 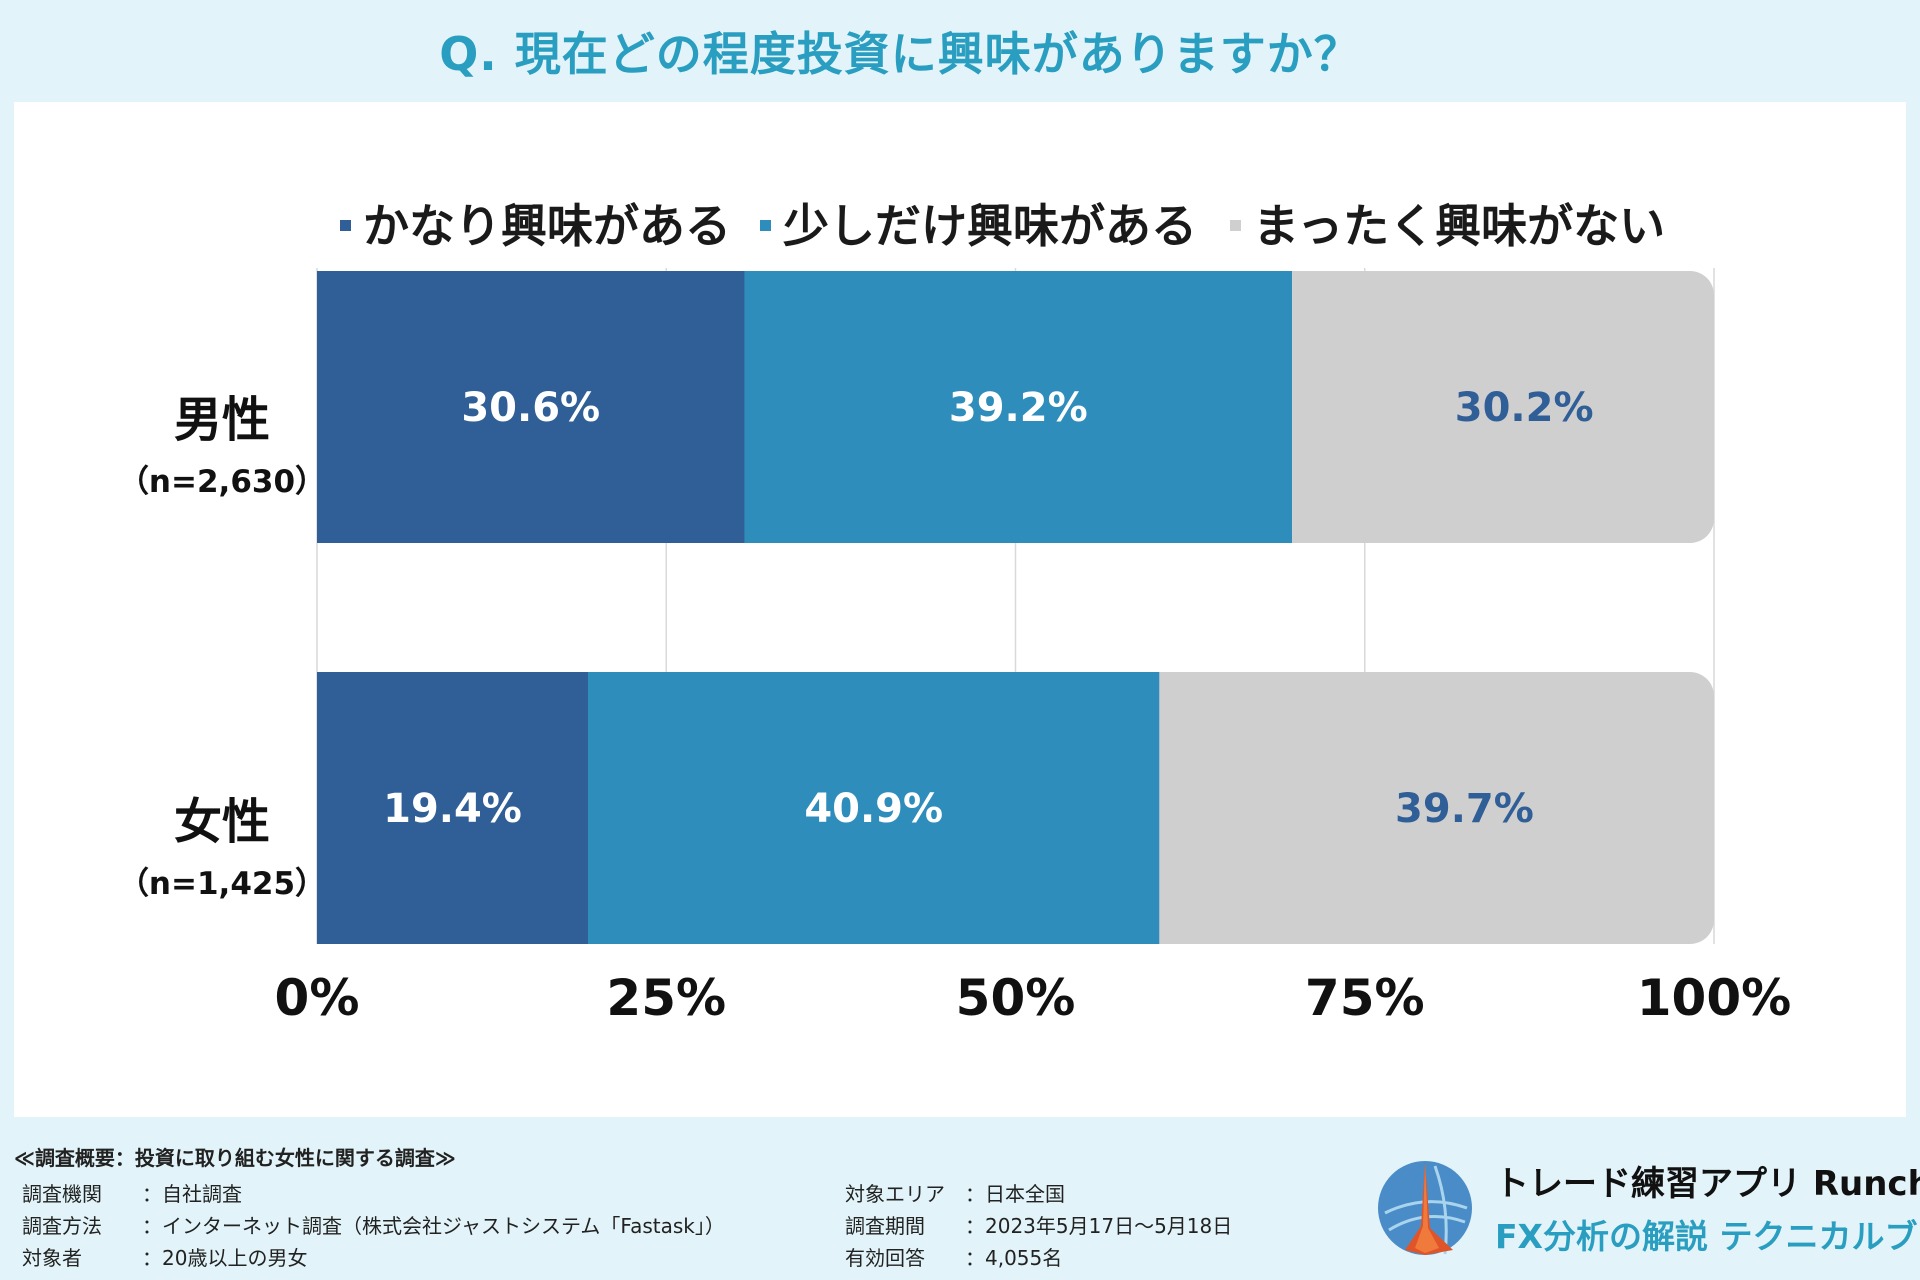 What do you see at coordinates (1099, 1226) in the screenshot?
I see `survey-value: ：2023年5月17日〜5月18日` at bounding box center [1099, 1226].